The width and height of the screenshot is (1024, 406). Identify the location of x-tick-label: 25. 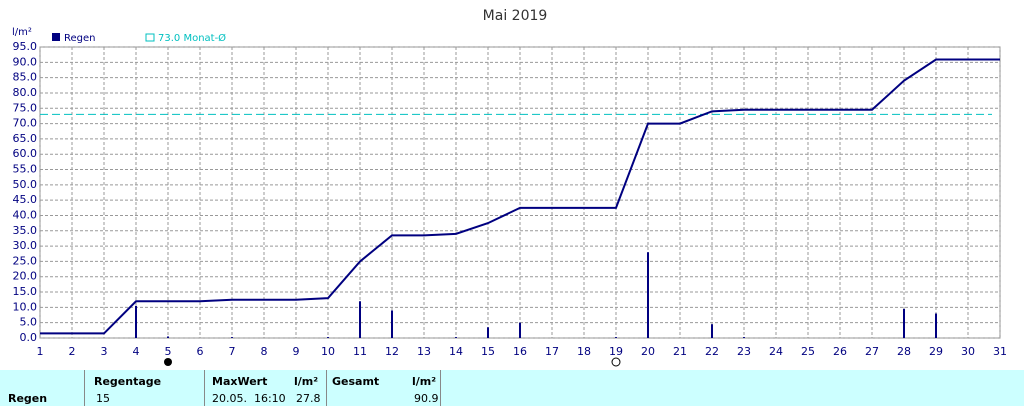
(808, 351).